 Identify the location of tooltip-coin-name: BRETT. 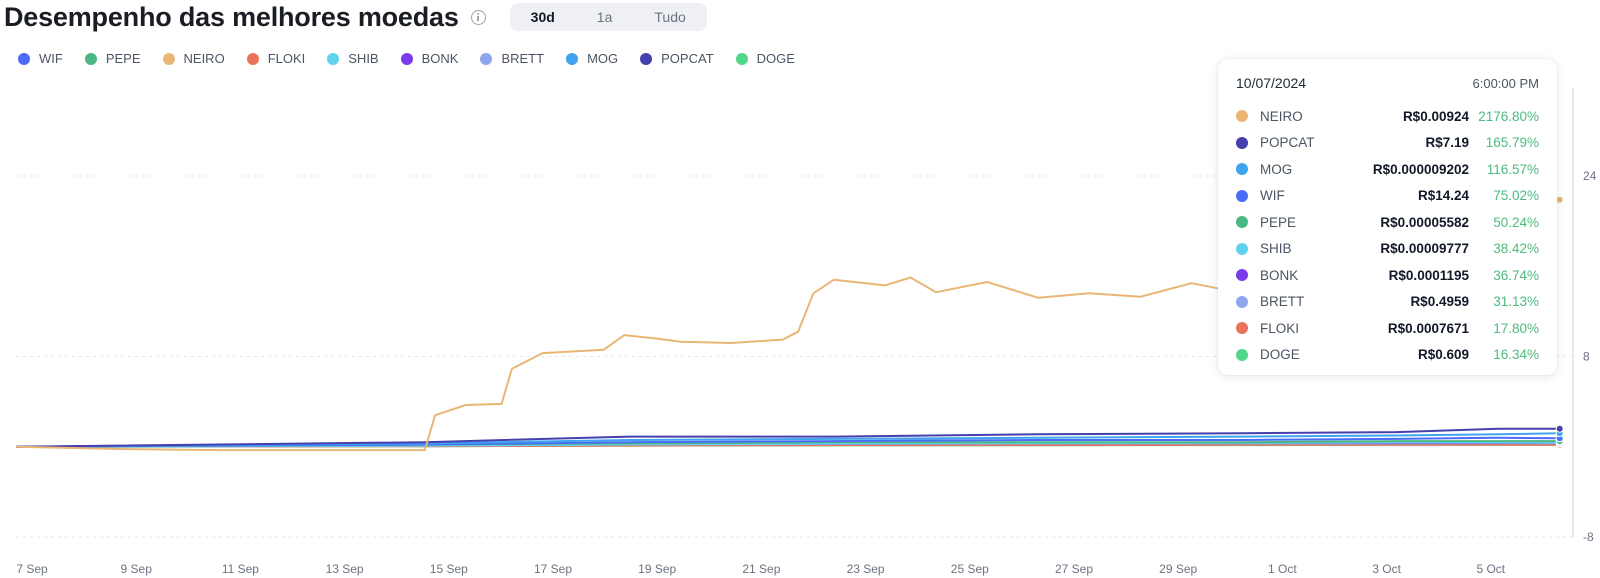
(1282, 302).